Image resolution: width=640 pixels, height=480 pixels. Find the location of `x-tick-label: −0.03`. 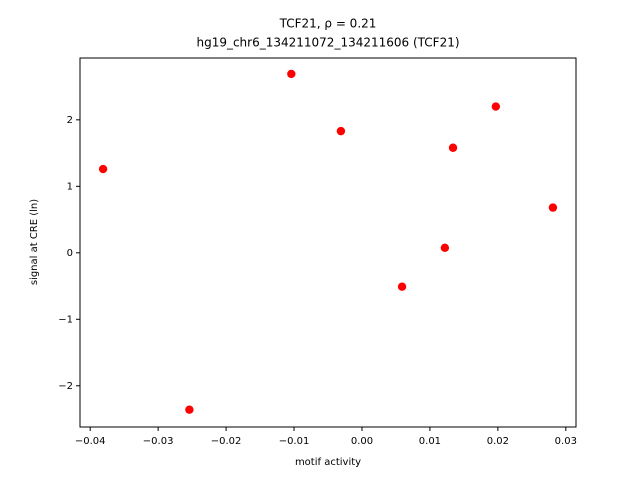

x-tick-label: −0.03 is located at coordinates (158, 441).